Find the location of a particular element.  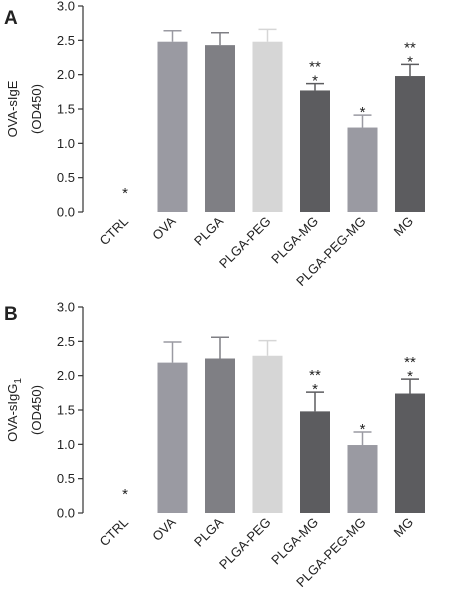

y-axis-label-subscript: 1 is located at coordinates (18, 381).